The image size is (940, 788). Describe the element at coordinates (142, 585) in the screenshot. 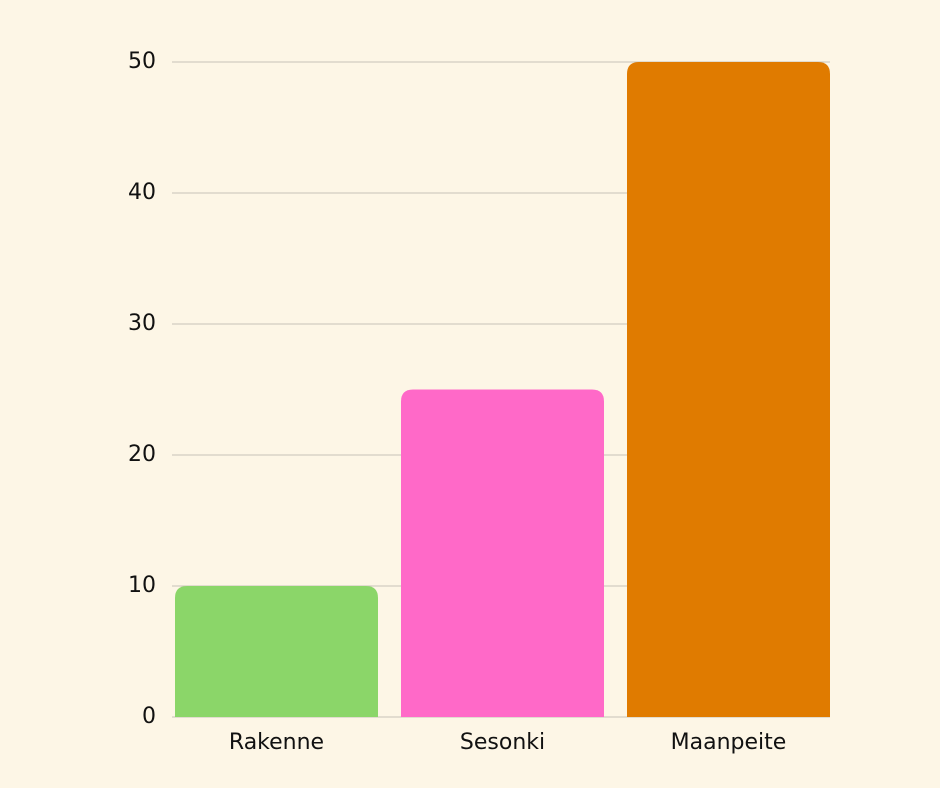

I see `y-tick-label: 10` at that location.